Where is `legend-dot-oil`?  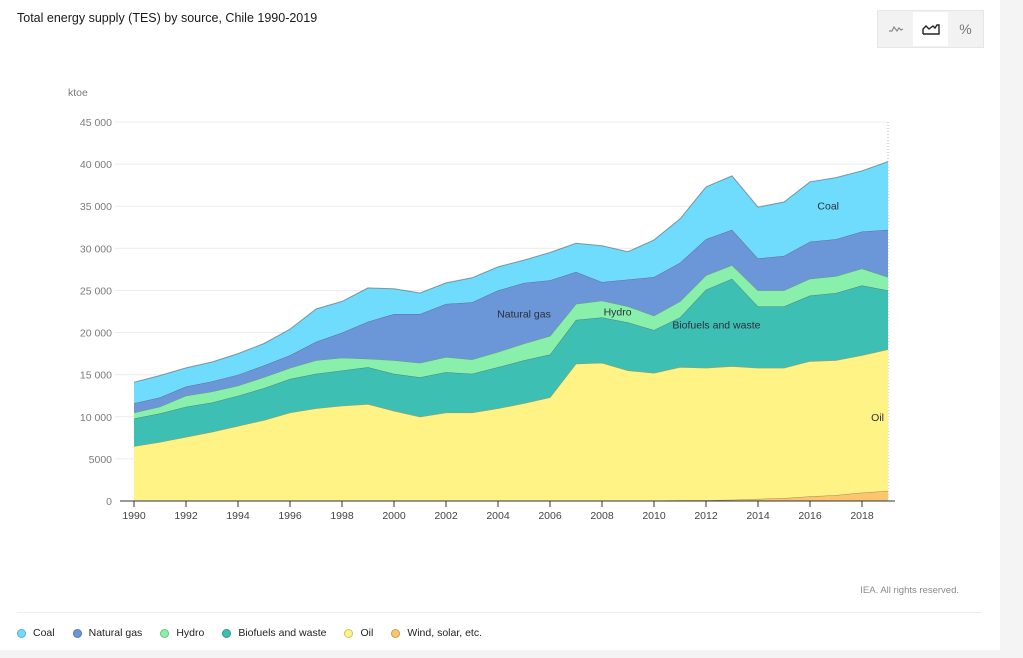 legend-dot-oil is located at coordinates (349, 633).